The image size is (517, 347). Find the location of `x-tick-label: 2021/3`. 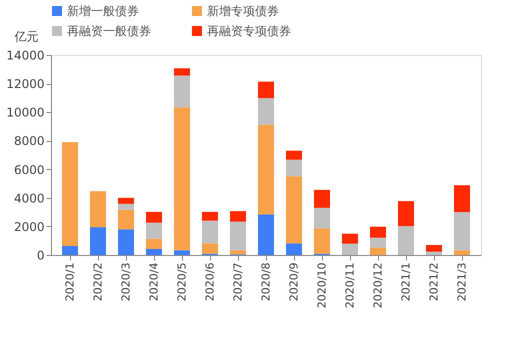

x-tick-label: 2021/3 is located at coordinates (462, 282).